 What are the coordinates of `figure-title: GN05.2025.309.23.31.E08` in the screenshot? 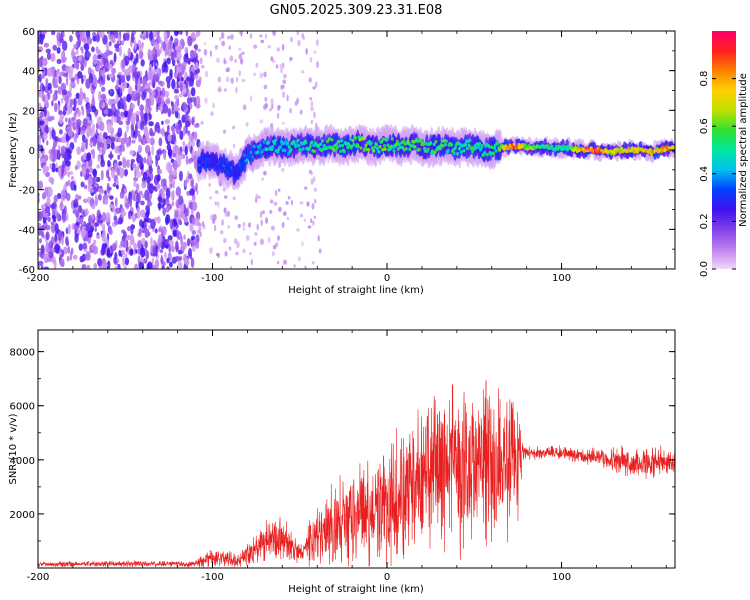 It's located at (356, 10).